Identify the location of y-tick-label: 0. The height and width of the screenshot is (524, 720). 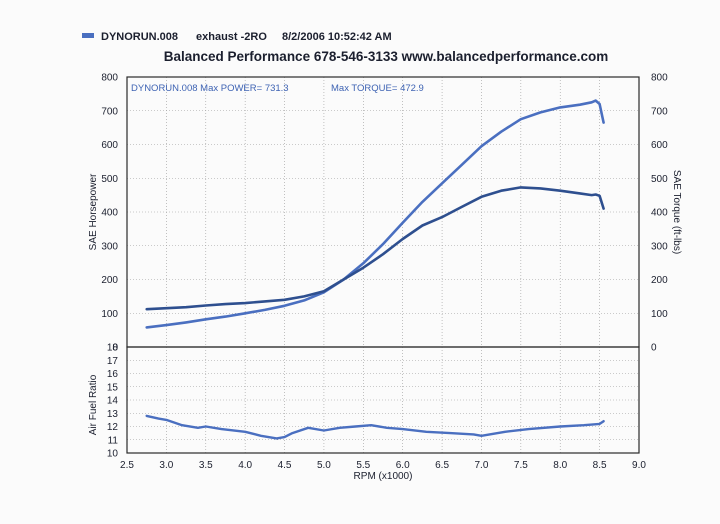
(115, 348).